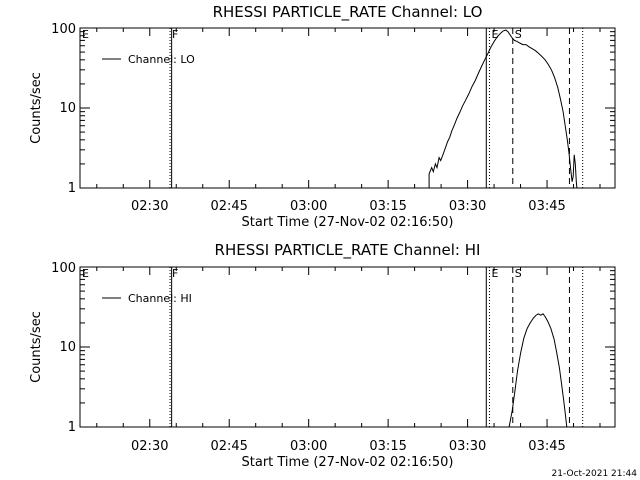  Describe the element at coordinates (160, 298) in the screenshot. I see `legend-label: Channel: HI` at that location.